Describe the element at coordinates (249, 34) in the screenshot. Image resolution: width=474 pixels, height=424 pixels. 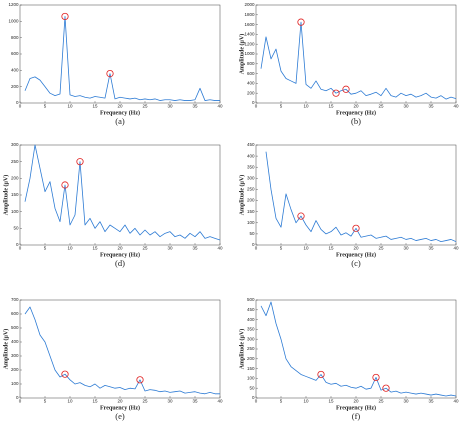
I see `y-tick-label: 1400` at that location.